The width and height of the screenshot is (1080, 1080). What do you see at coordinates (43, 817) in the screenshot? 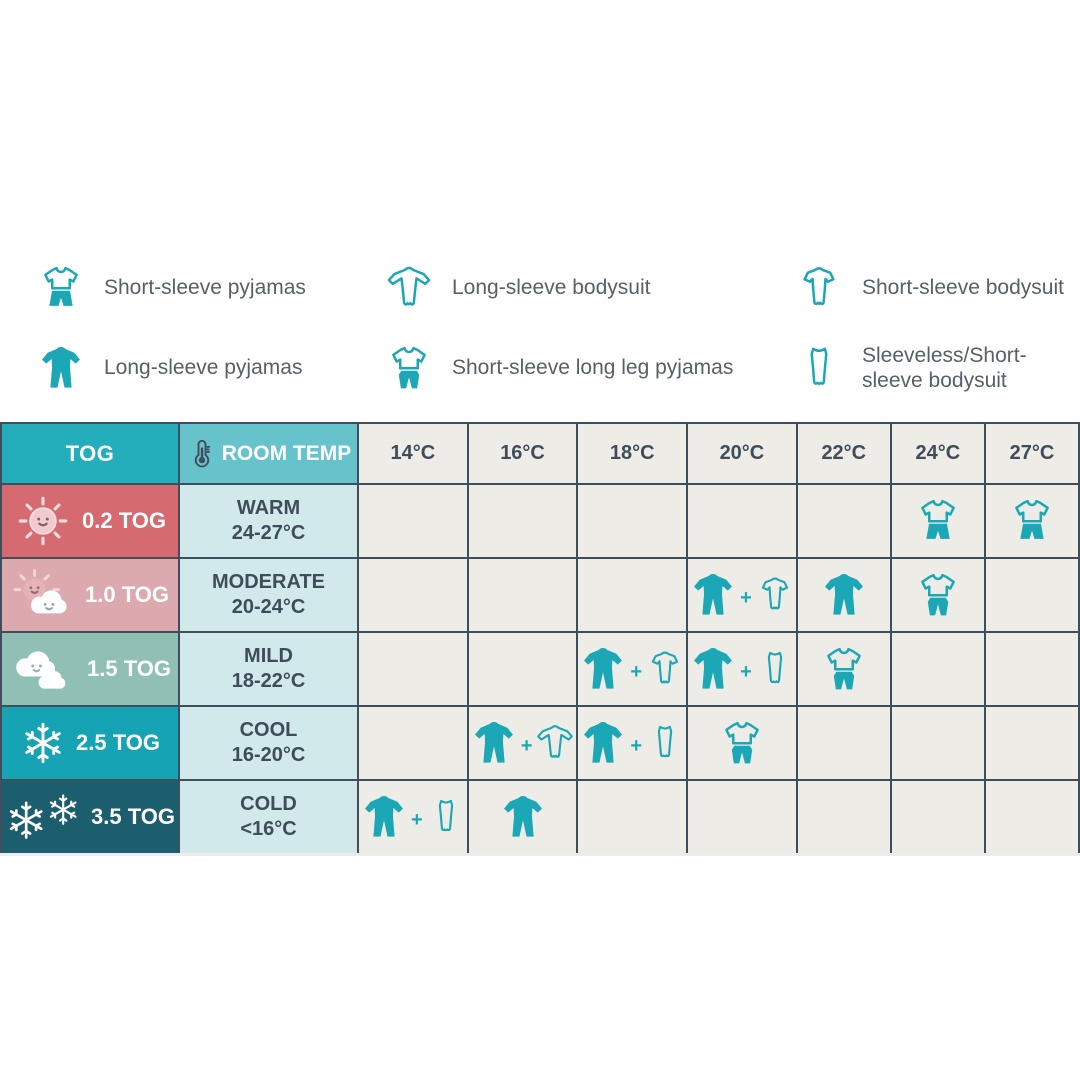
I see `double-snowflake-icon` at bounding box center [43, 817].